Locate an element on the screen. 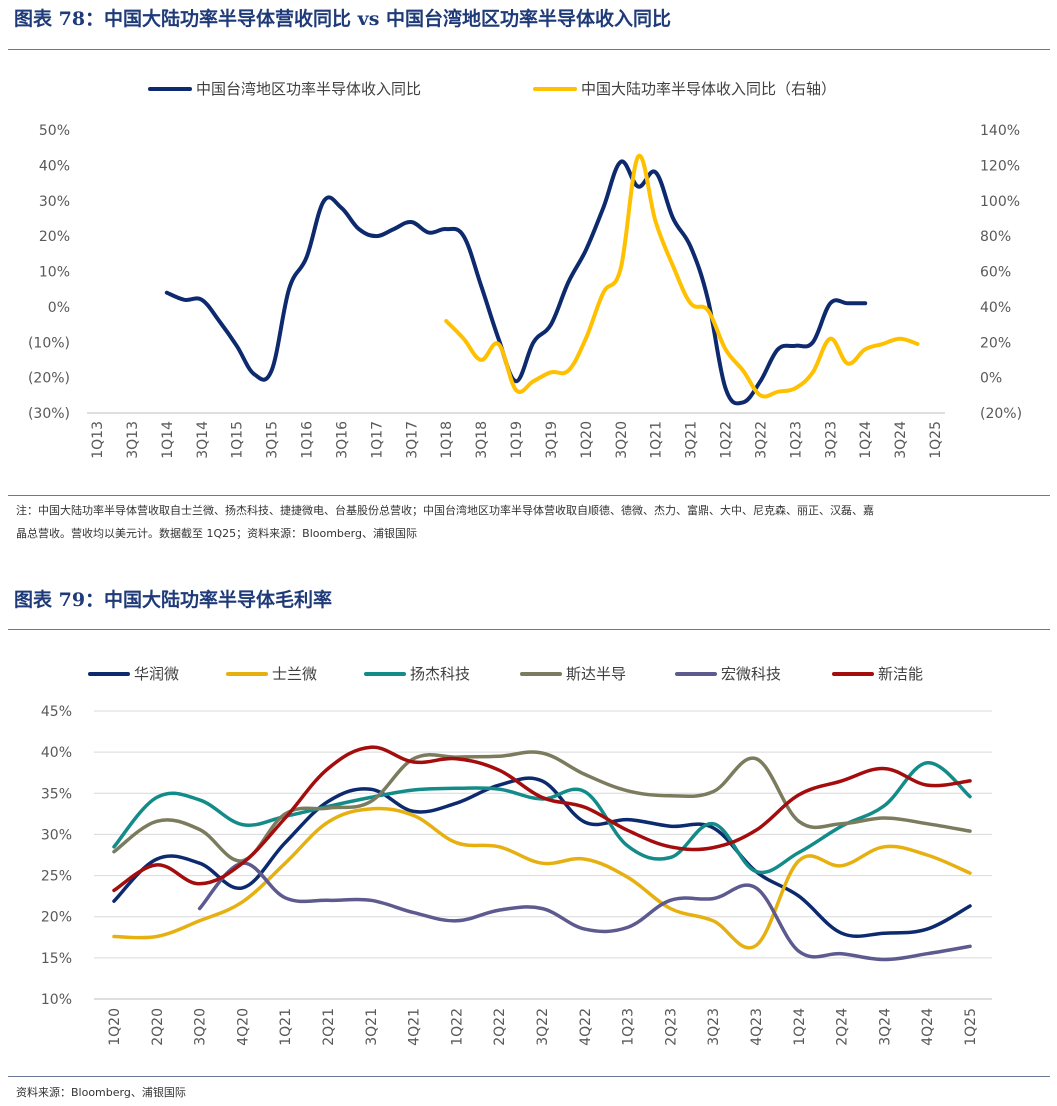 Image resolution: width=1057 pixels, height=1106 pixels. figure-79-title: 图表 79：中国大陆功率半导体毛利率 is located at coordinates (173, 600).